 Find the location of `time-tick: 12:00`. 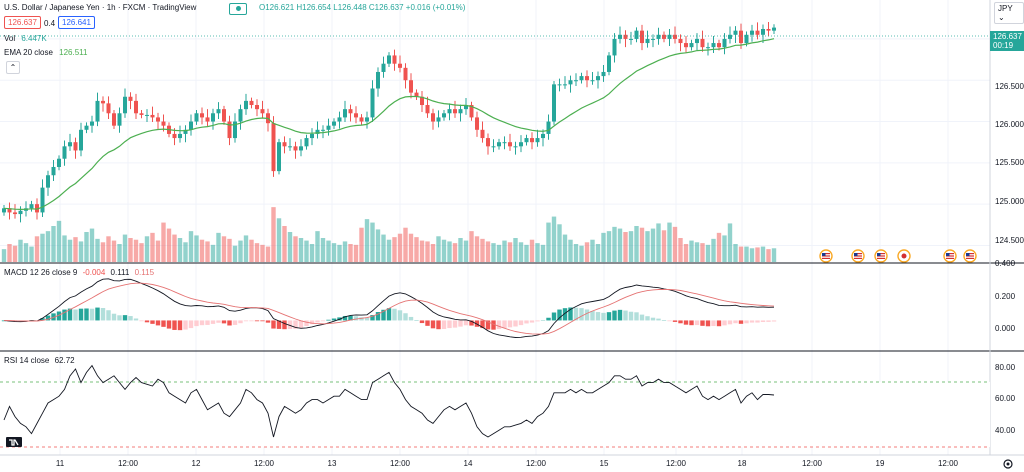

time-tick: 12:00 is located at coordinates (948, 463).